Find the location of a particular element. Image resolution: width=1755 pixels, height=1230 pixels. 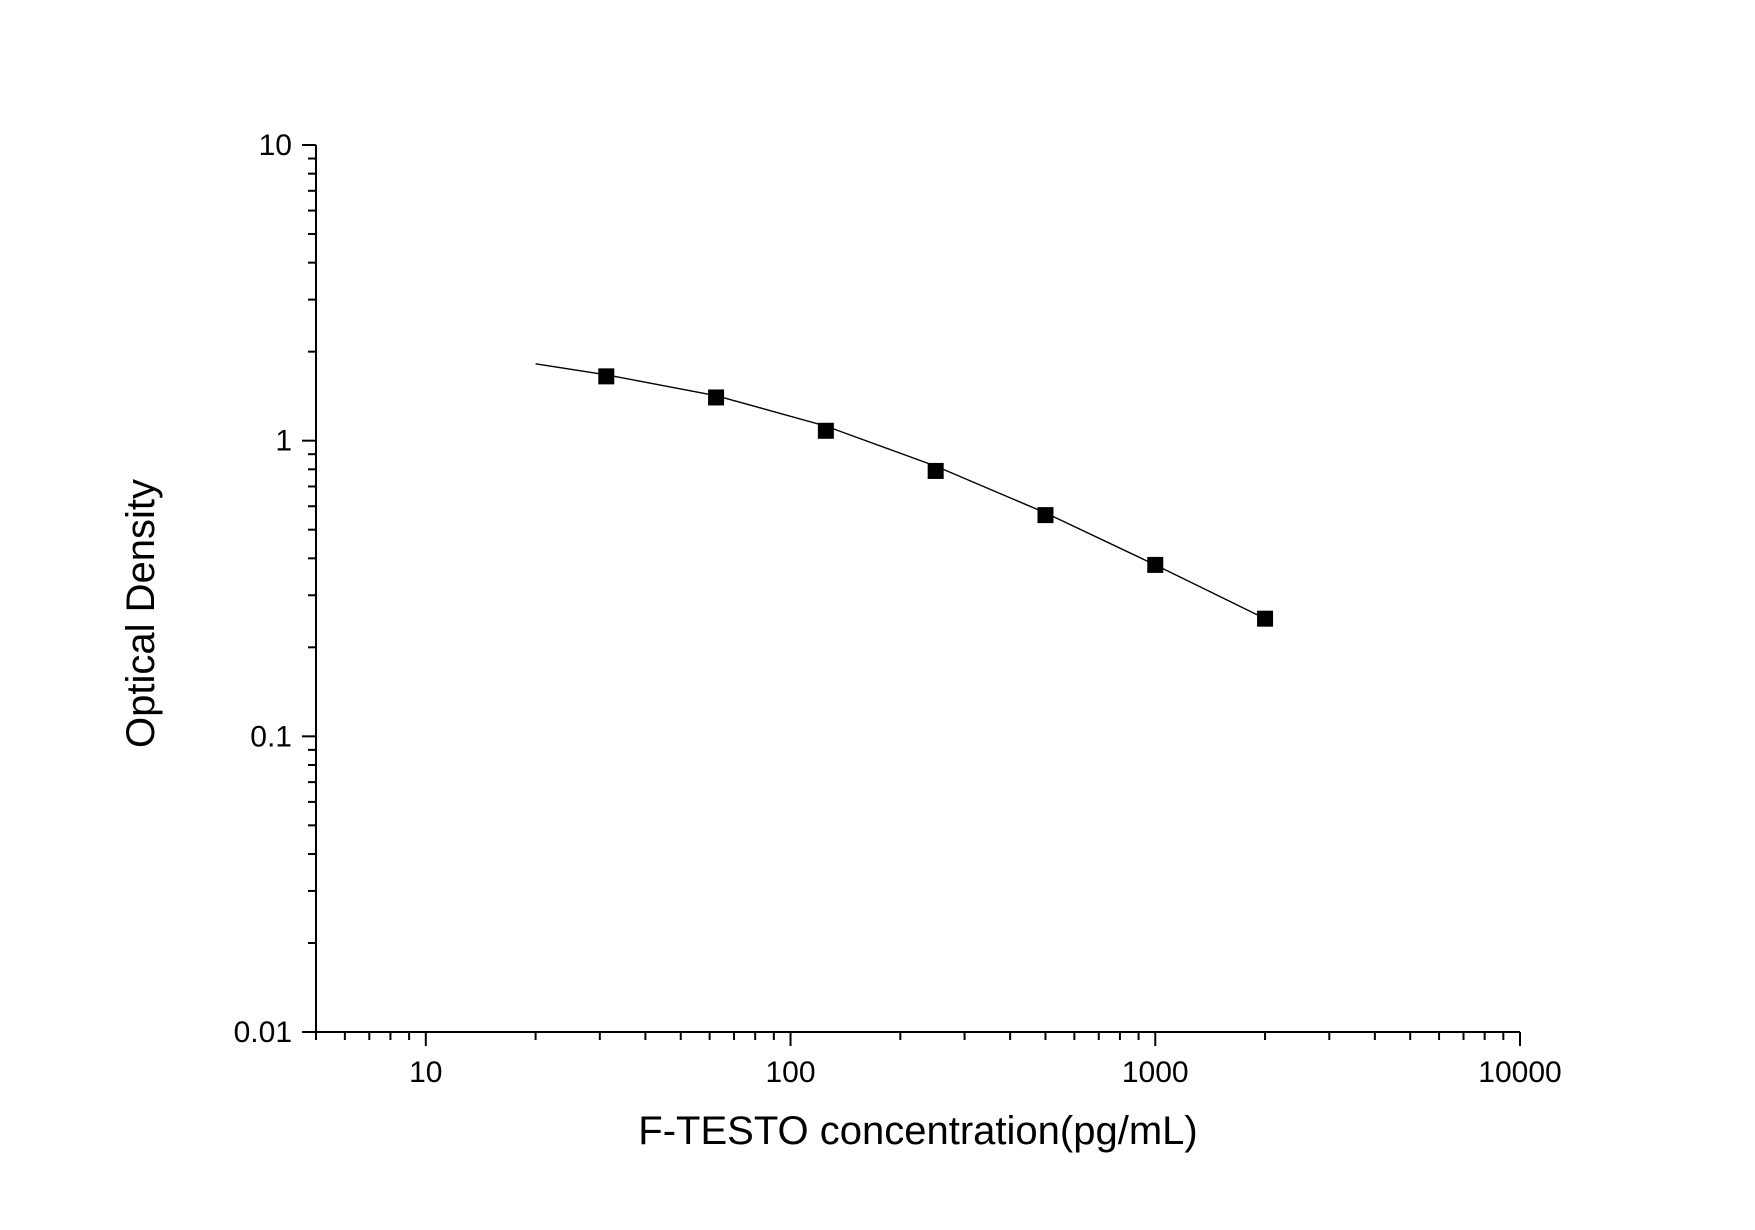

y-tick-label: 0.1 is located at coordinates (271, 736).